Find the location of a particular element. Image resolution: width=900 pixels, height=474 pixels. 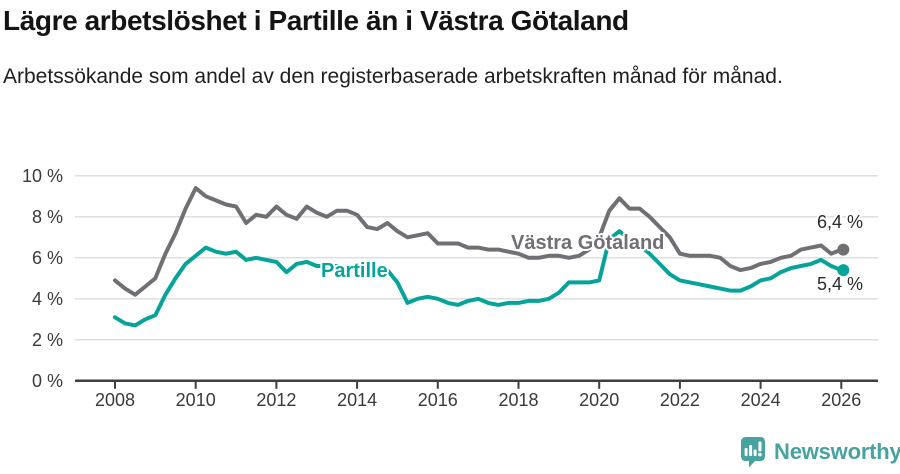

x-axis-tick-label: 2016 is located at coordinates (438, 400).